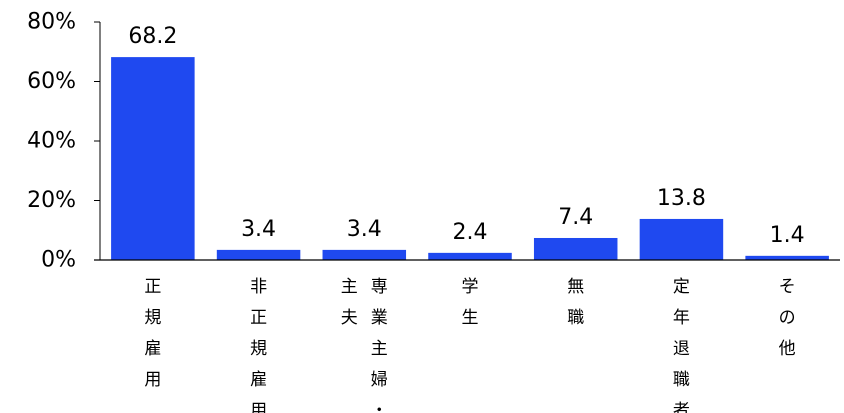  Describe the element at coordinates (379, 287) in the screenshot. I see `x-tick-char: 専` at that location.